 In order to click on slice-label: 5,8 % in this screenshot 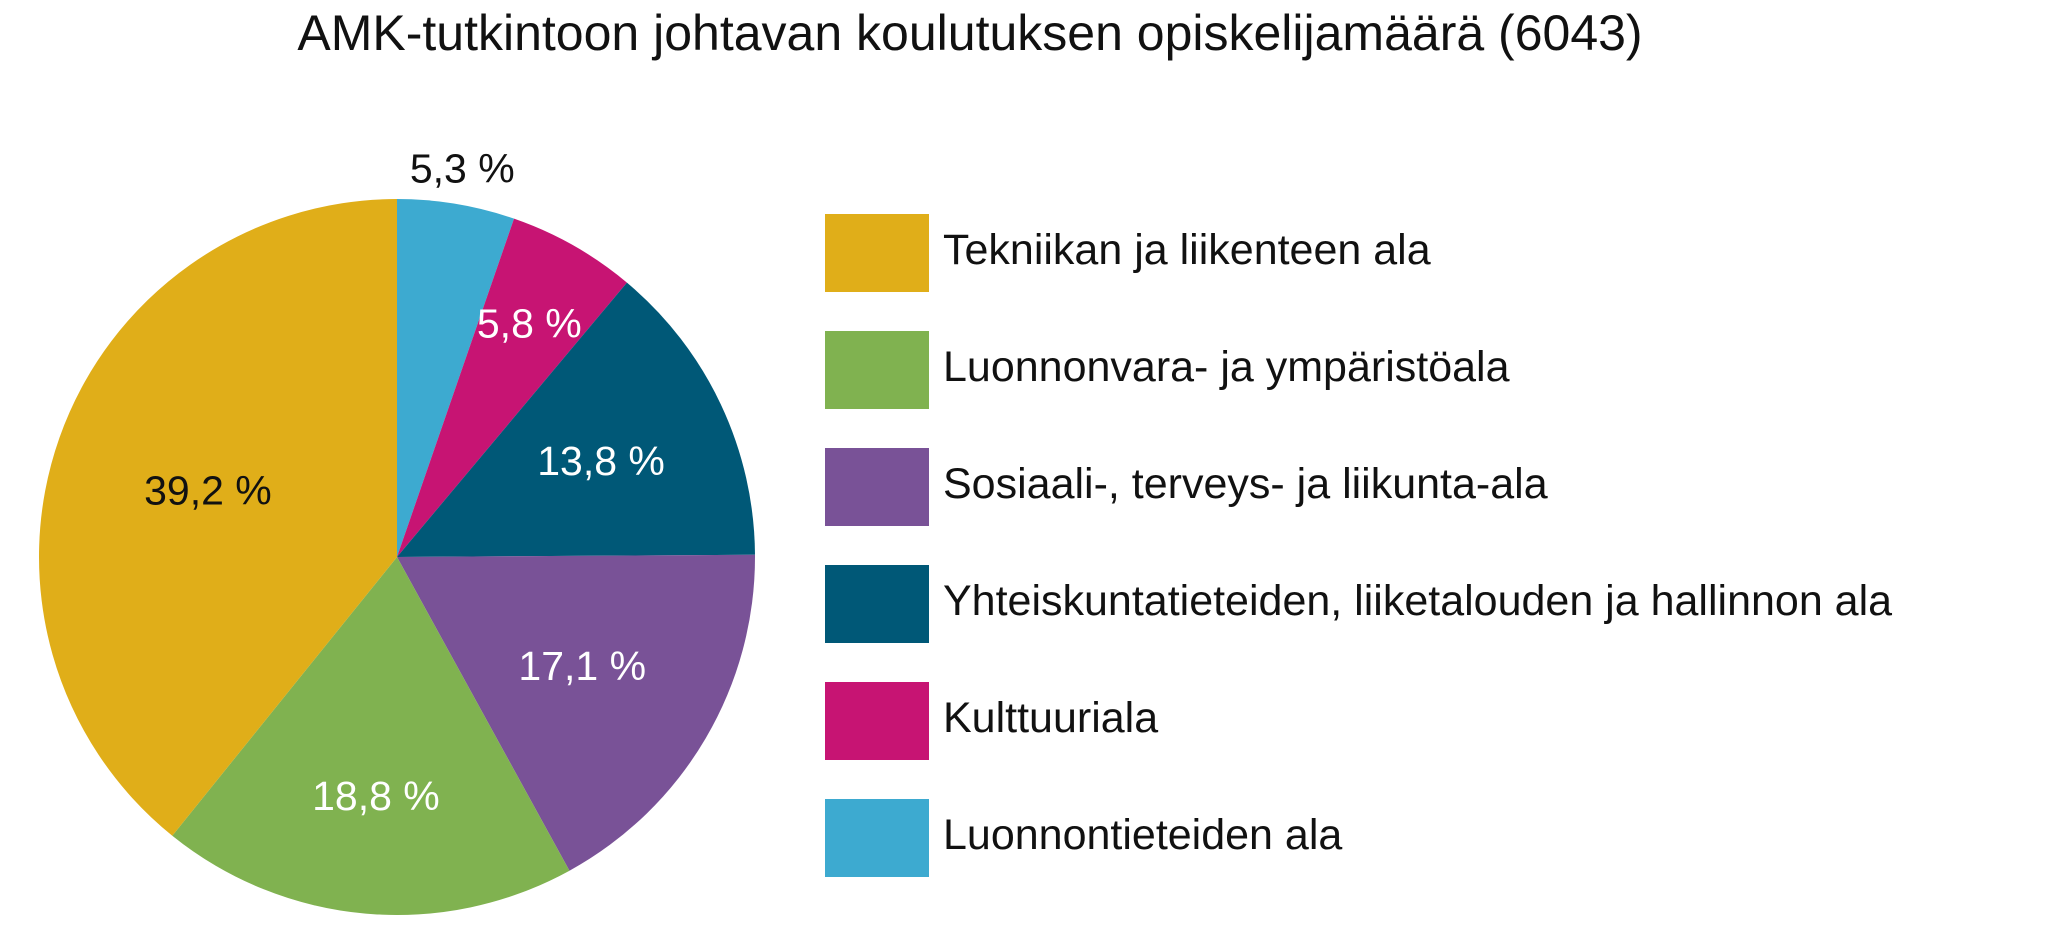, I will do `click(529, 323)`.